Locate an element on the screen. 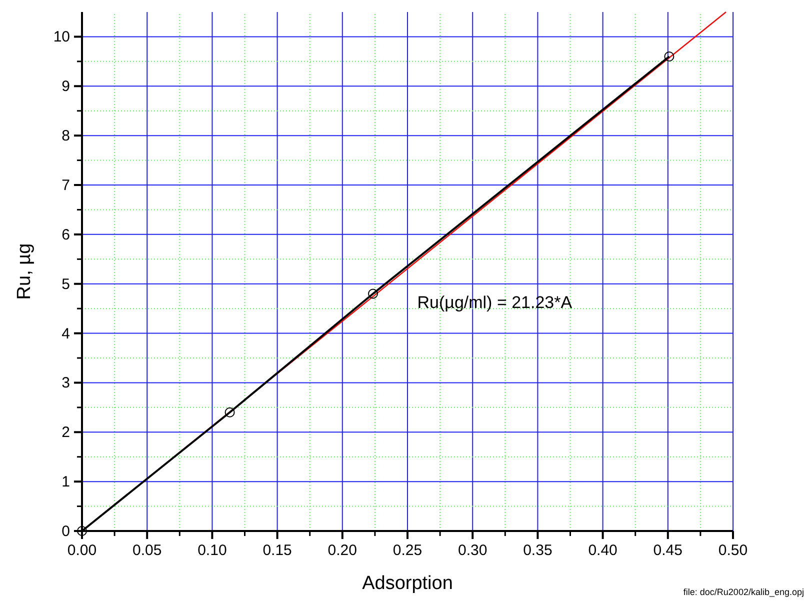  y-tick-label: 10 is located at coordinates (61, 37).